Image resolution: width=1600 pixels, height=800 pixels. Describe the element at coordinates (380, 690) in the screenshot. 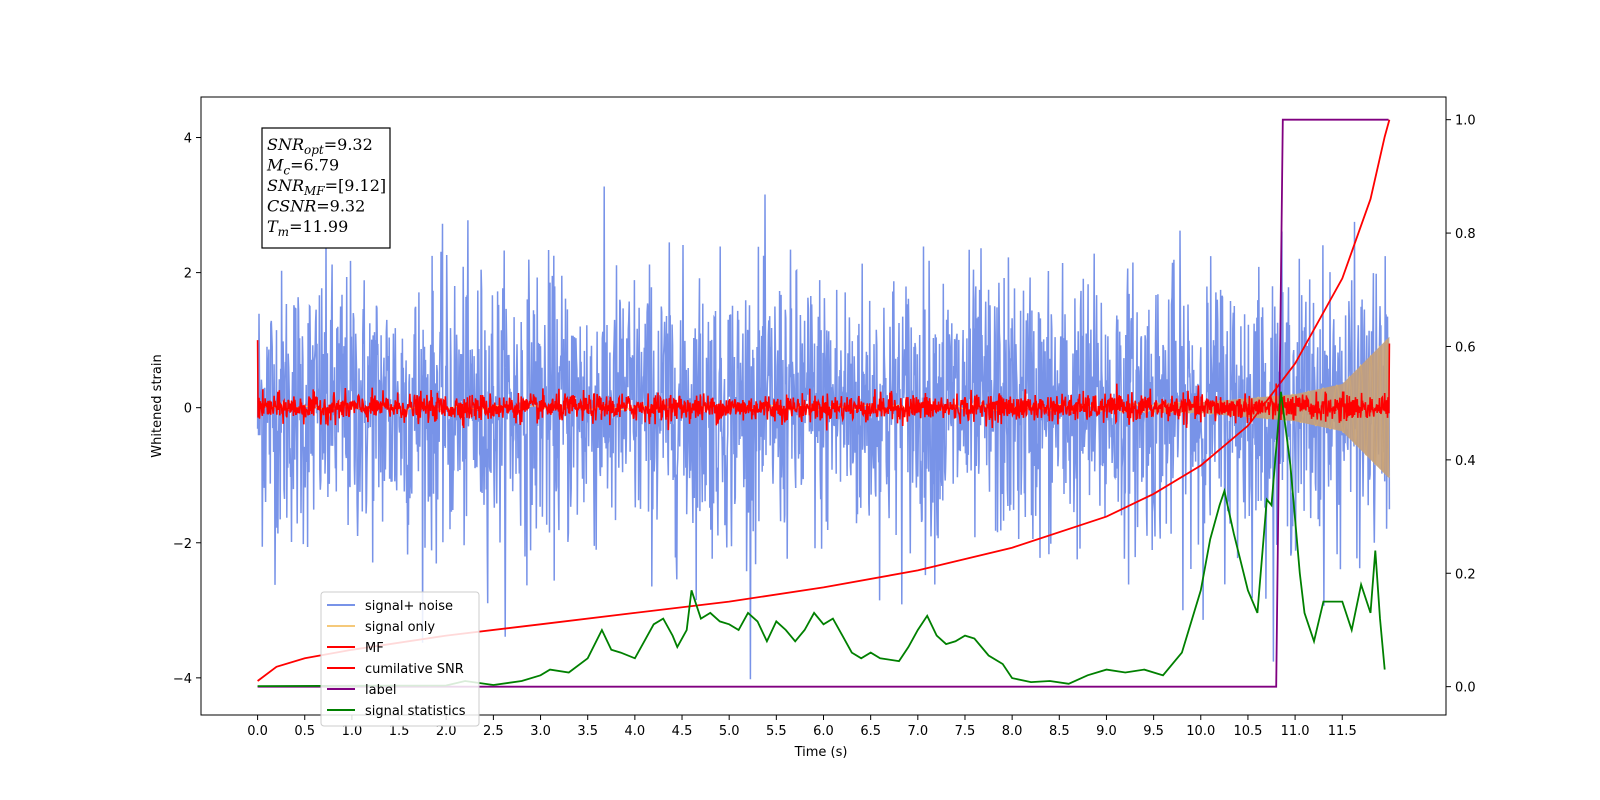

I see `legend-label: label` at that location.